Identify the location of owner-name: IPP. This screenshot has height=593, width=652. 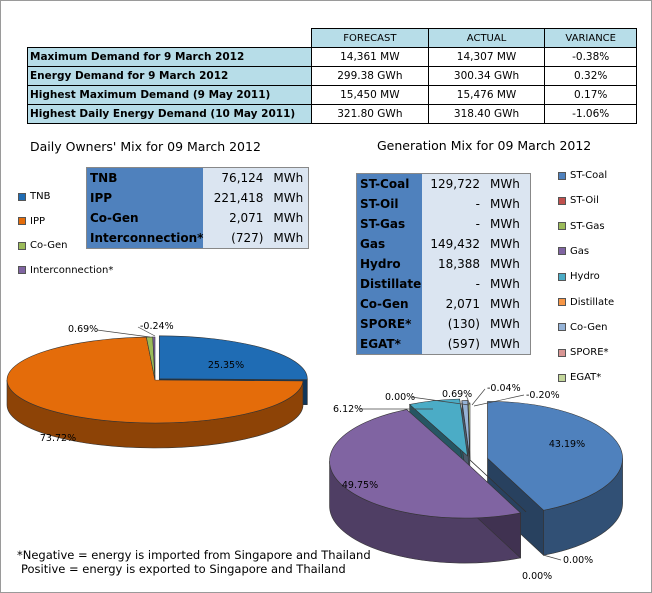
(145, 198).